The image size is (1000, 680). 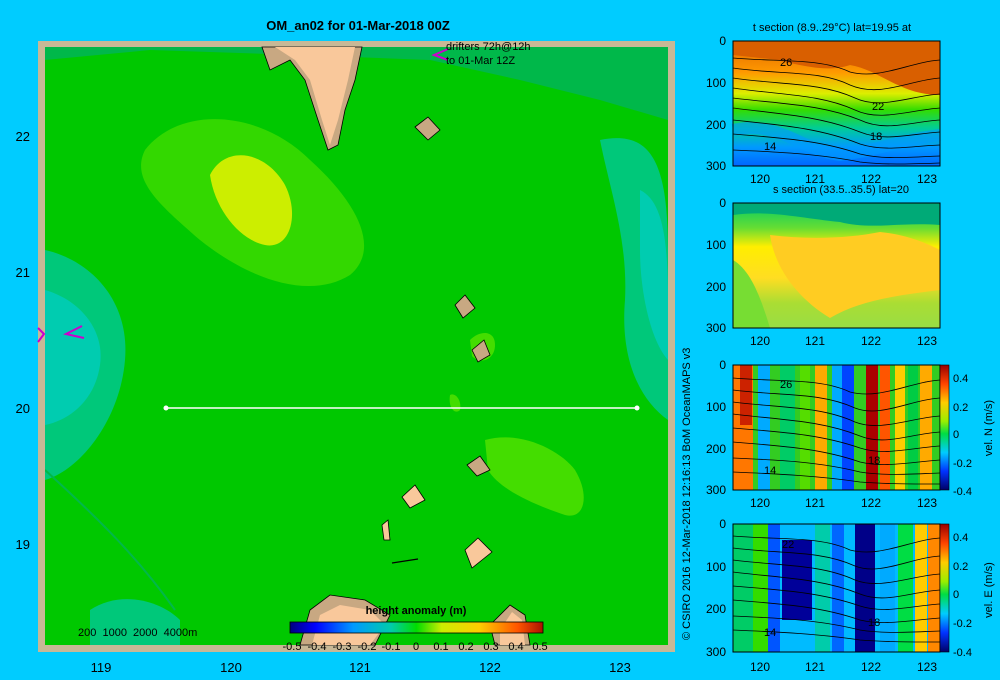 I want to click on map-x-tick-label: 122, so click(x=490, y=667).